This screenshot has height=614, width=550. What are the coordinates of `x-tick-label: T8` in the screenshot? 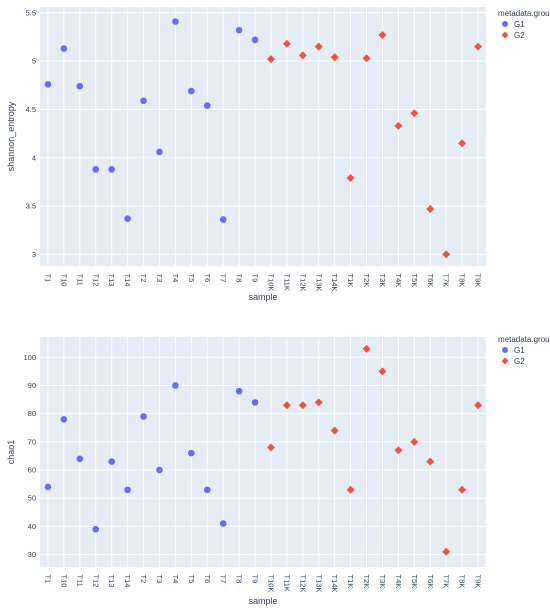 It's located at (239, 278).